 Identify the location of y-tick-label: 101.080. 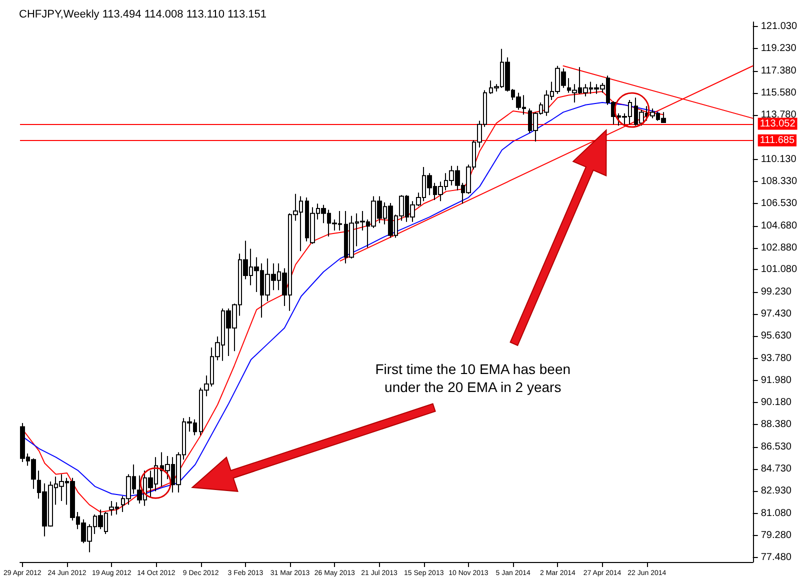
(779, 270).